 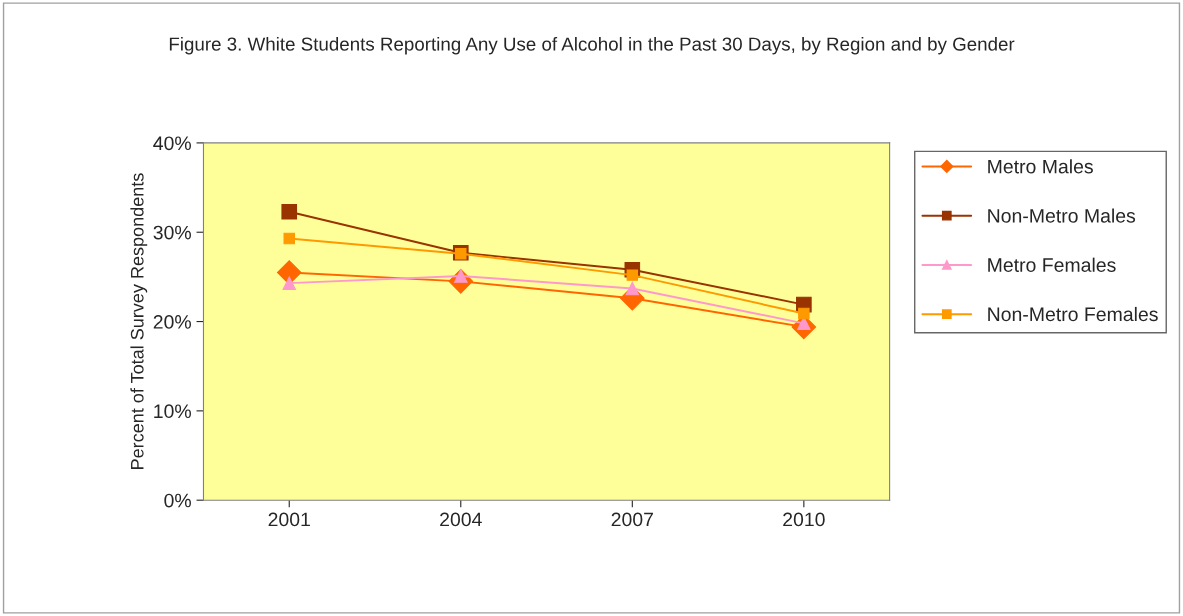 I want to click on y-tick-label: 10%, so click(x=172, y=411).